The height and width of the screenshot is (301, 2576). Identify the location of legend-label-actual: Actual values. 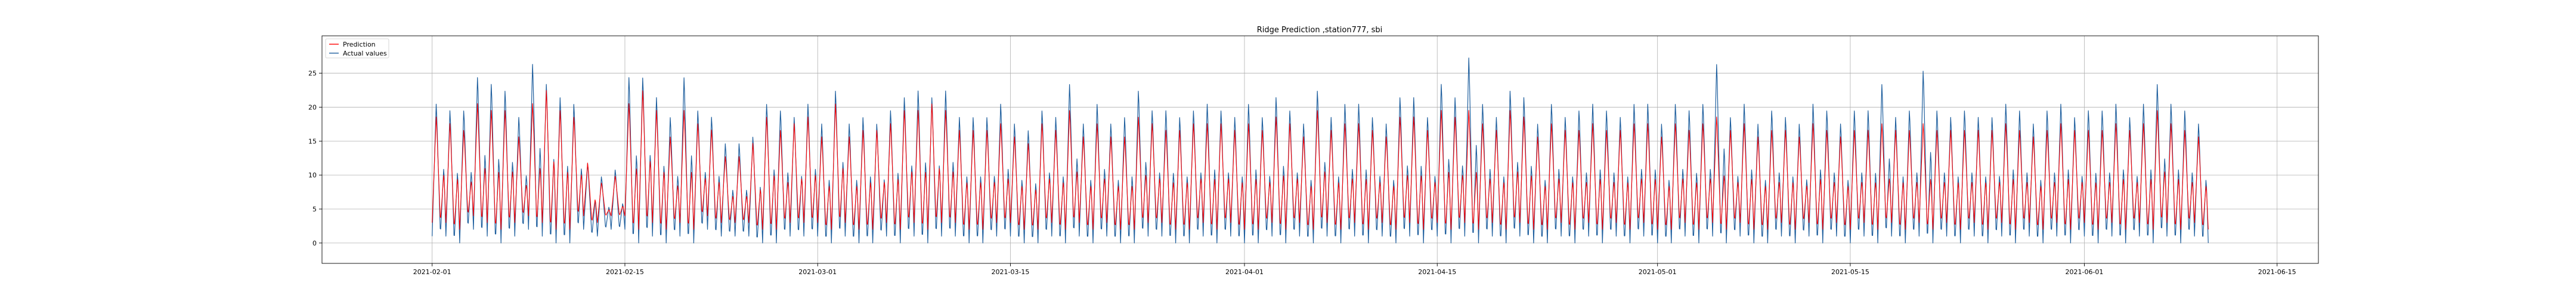
(365, 54).